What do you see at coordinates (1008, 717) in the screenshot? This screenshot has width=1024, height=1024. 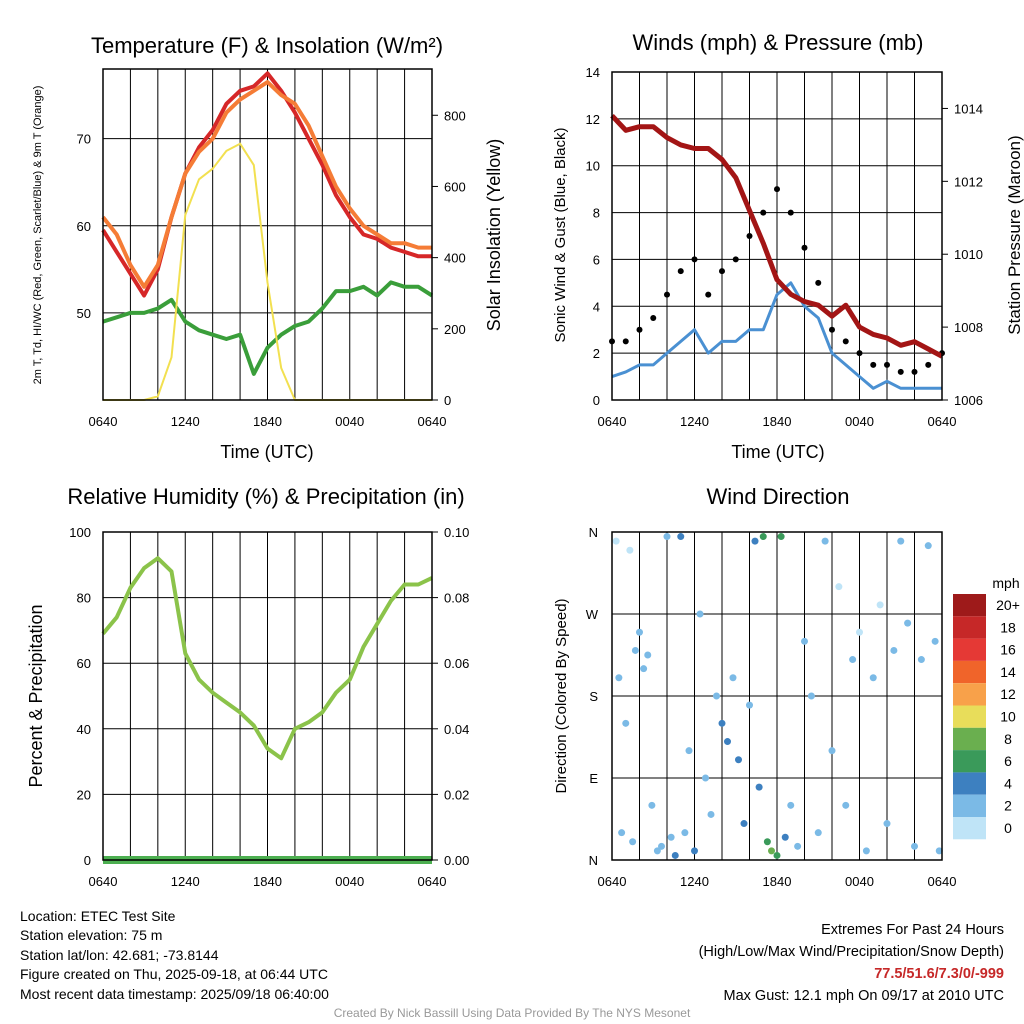 I see `colorbar-label: 10` at bounding box center [1008, 717].